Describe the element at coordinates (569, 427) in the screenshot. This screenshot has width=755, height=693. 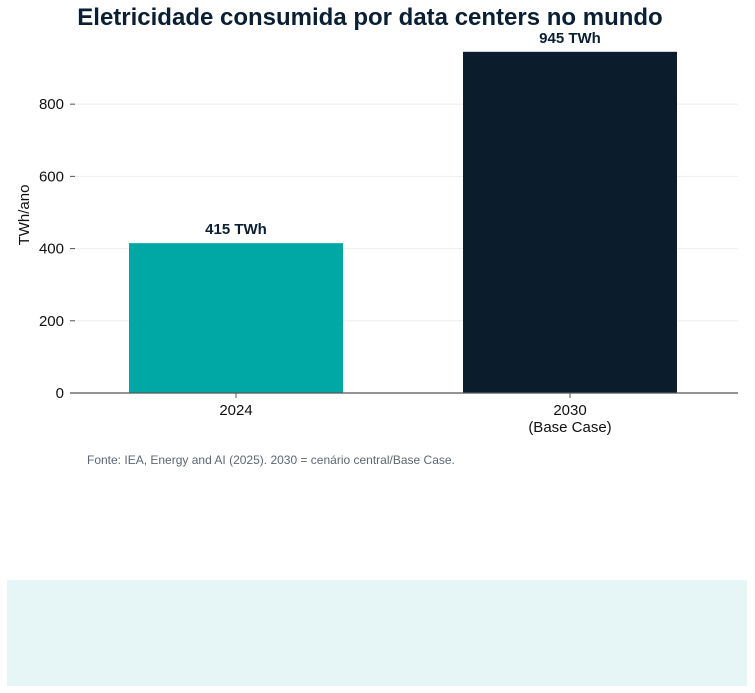
I see `x-tick-label: (Base Case)` at that location.